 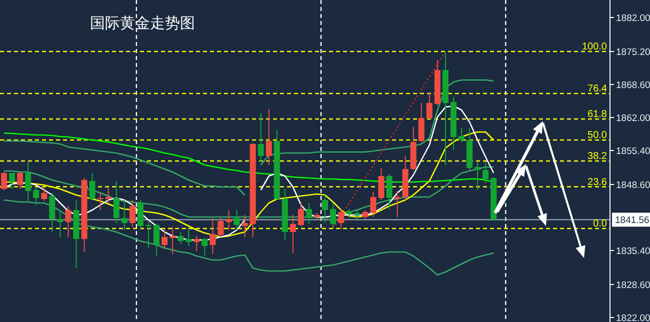 What do you see at coordinates (633, 317) in the screenshot?
I see `y-tick-label: 1822.00` at bounding box center [633, 317].